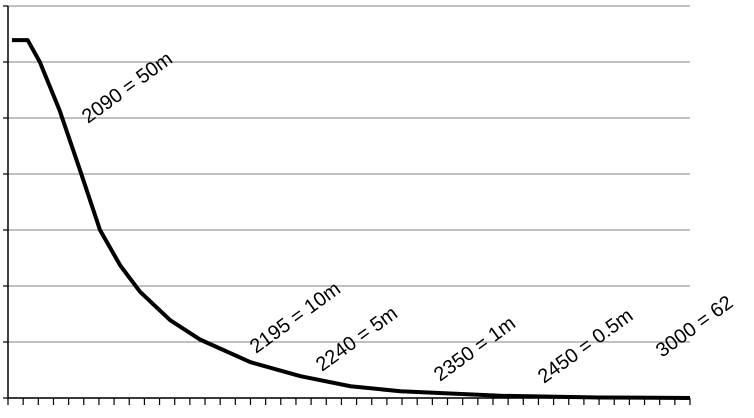 The height and width of the screenshot is (418, 754). I want to click on annotation: 2240 = 5m, so click(357, 339).